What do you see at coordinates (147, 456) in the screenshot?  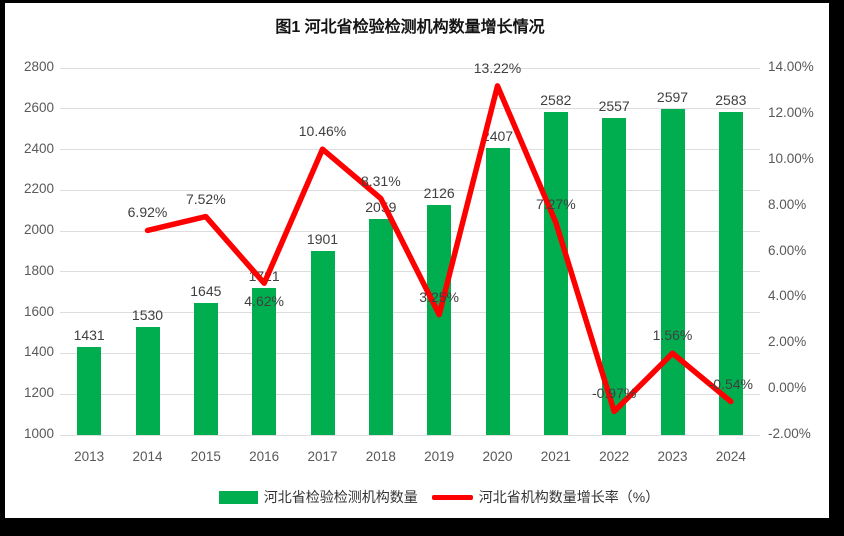 I see `x-axis-label: 2014` at bounding box center [147, 456].